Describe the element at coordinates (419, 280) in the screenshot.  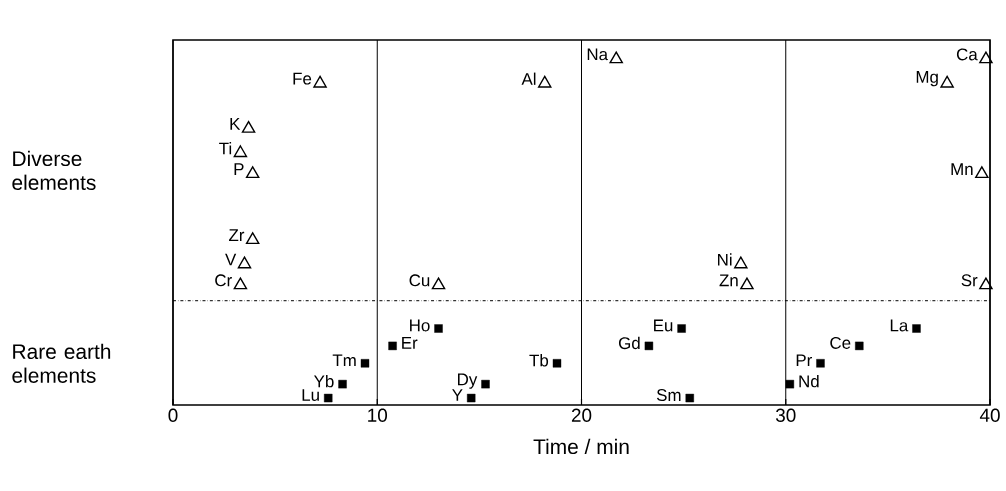
I see `annotation: Cu` at that location.